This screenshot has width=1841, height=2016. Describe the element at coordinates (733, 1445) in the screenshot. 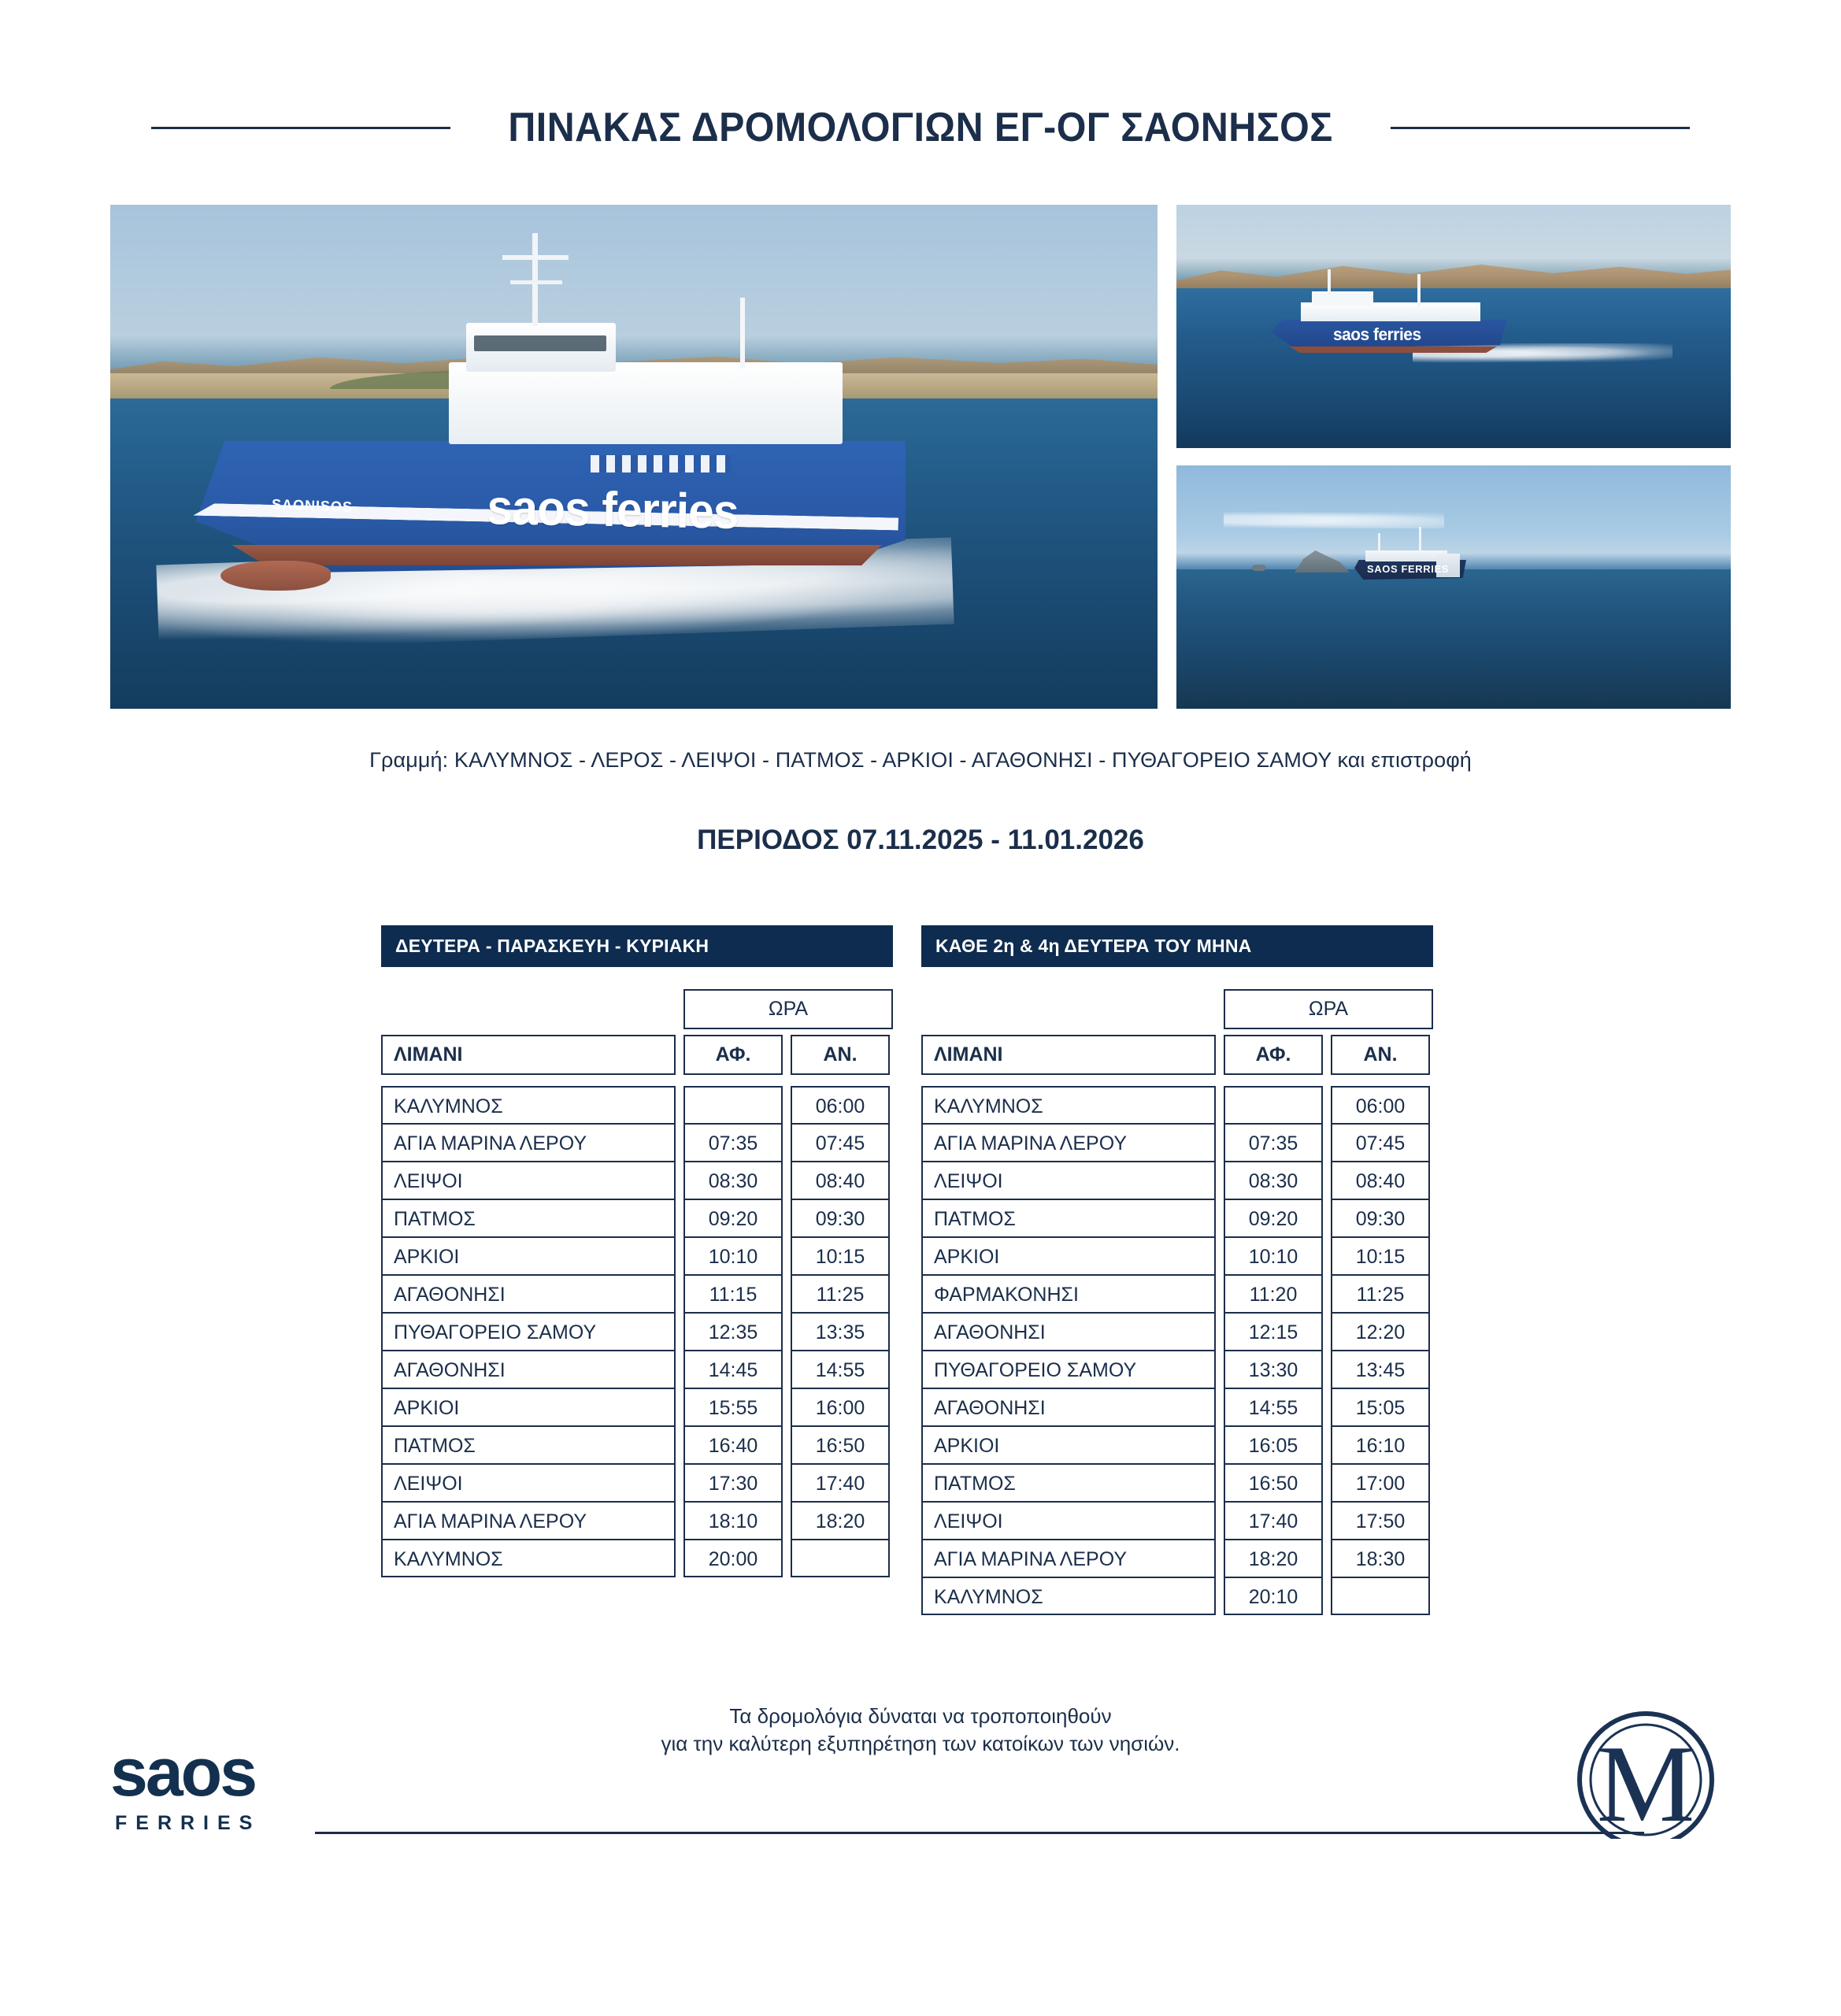

I see `arrival-cell: 16:40` at that location.